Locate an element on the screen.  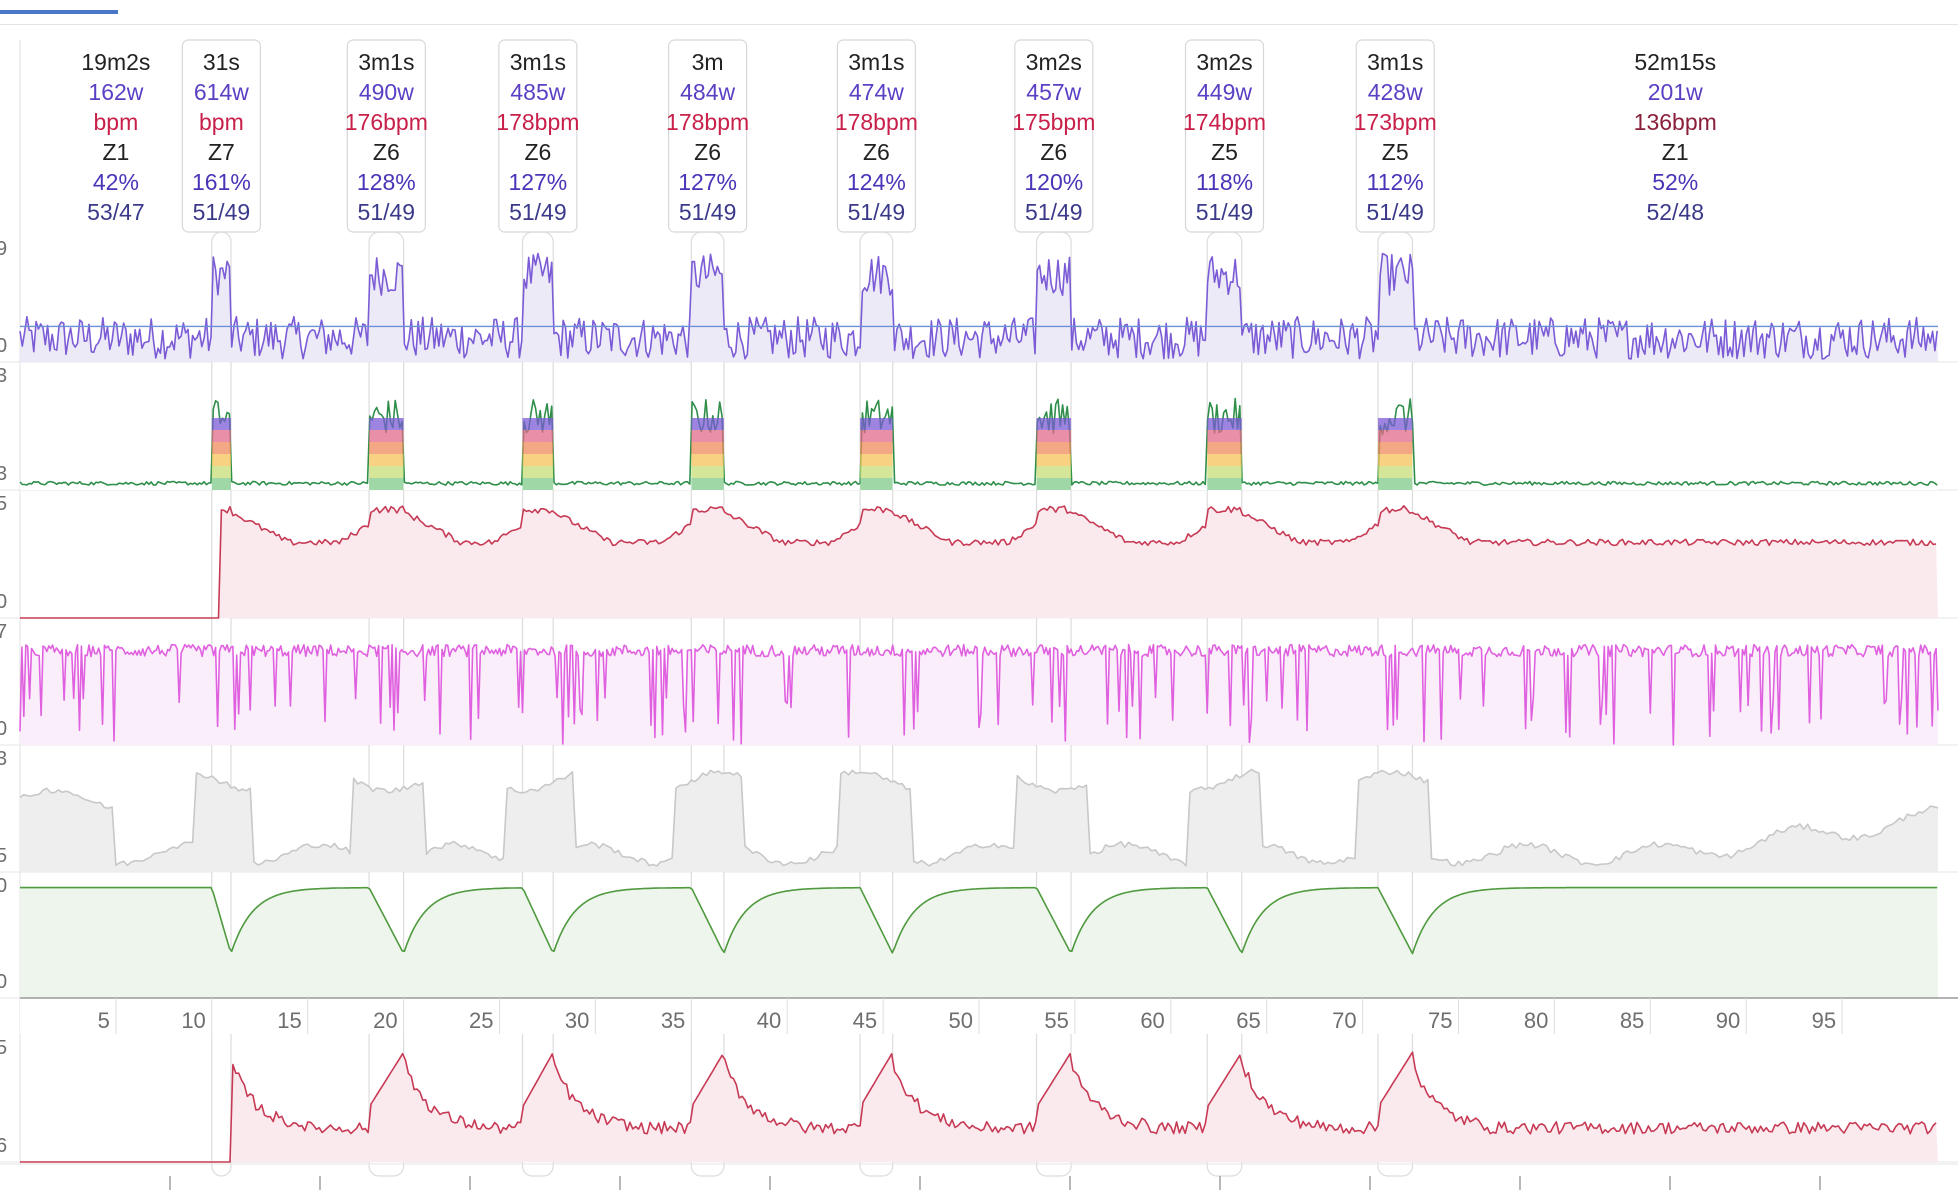
interval-balance: 53/47 is located at coordinates (116, 212).